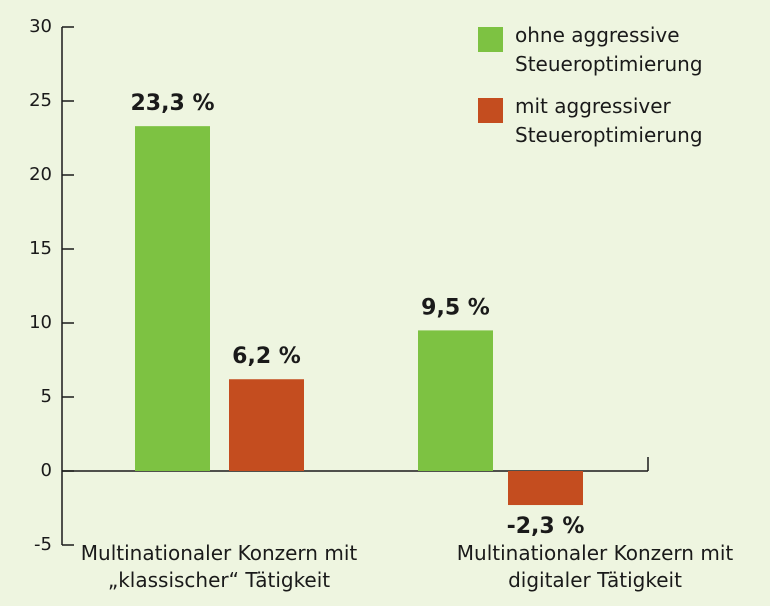 The width and height of the screenshot is (770, 606). Describe the element at coordinates (609, 120) in the screenshot. I see `legend-label: mit aggressiver Steueroptimierung` at that location.